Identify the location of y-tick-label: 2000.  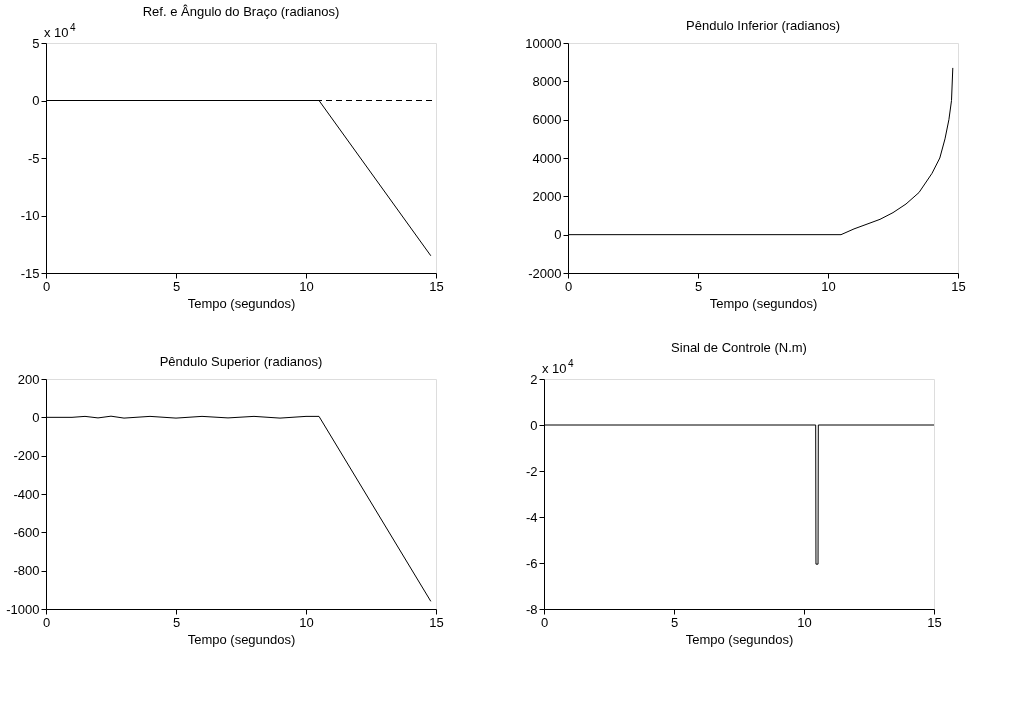
(547, 196).